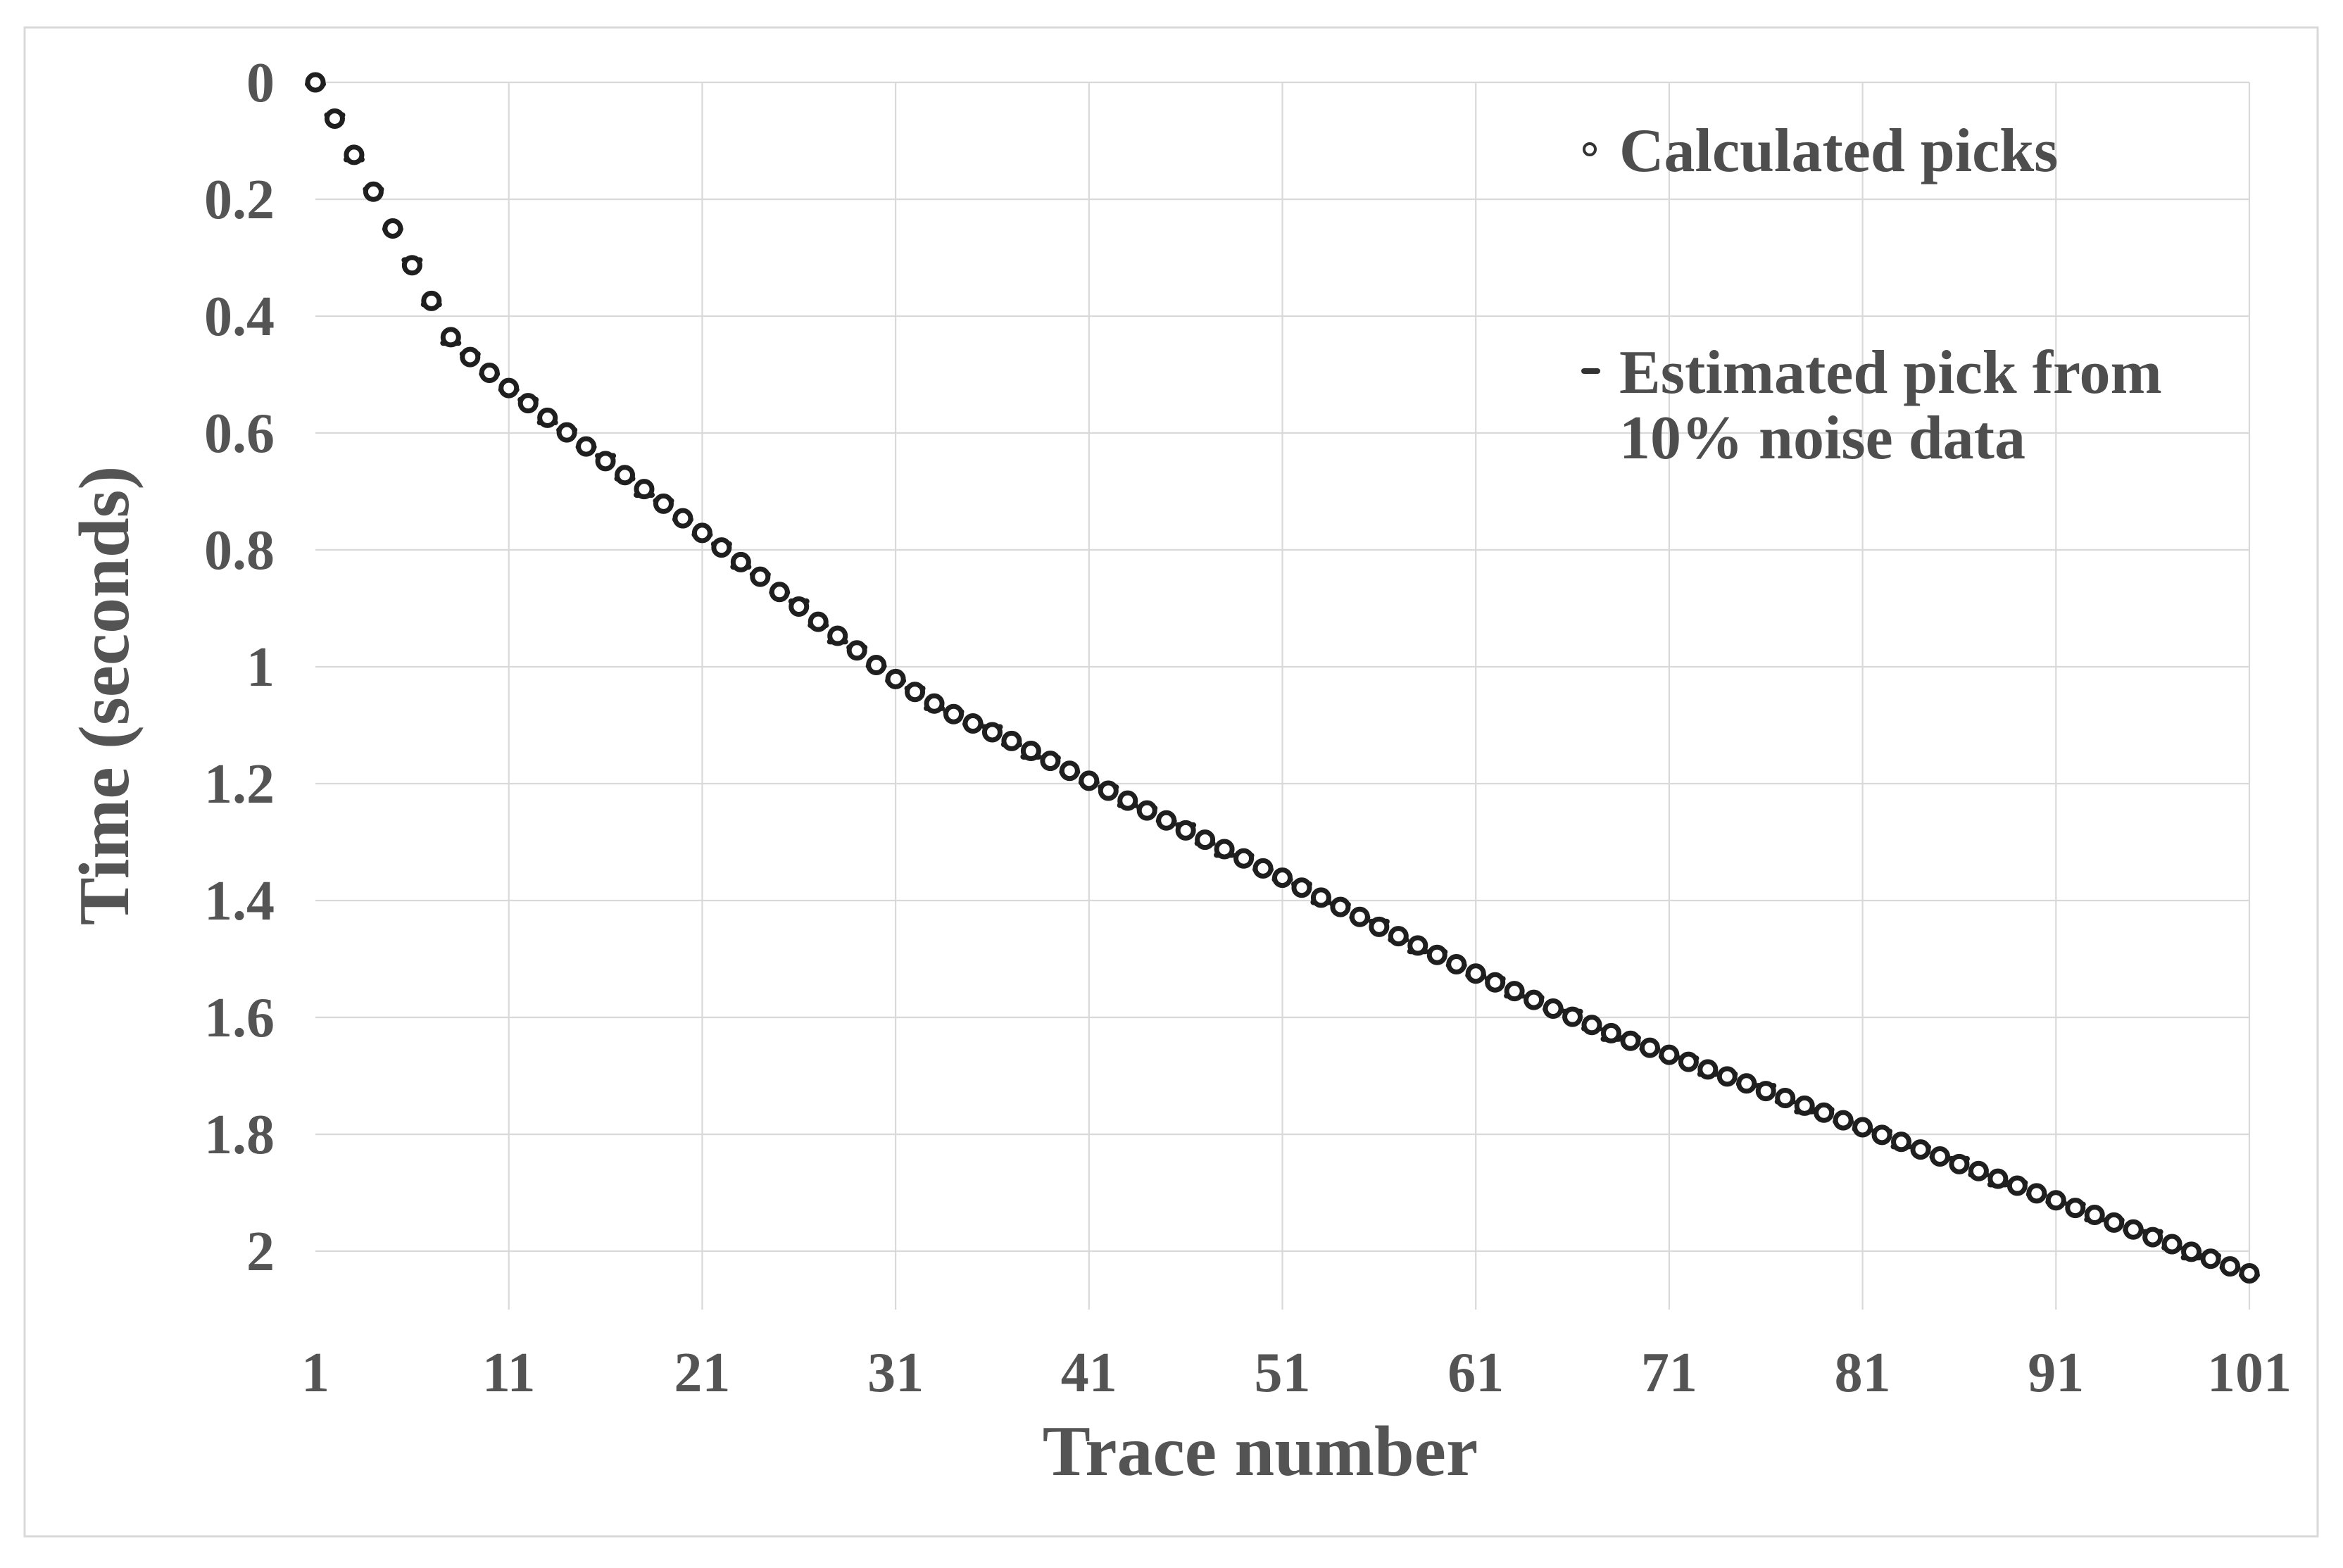  What do you see at coordinates (1590, 149) in the screenshot?
I see `legend-open-circle-icon` at bounding box center [1590, 149].